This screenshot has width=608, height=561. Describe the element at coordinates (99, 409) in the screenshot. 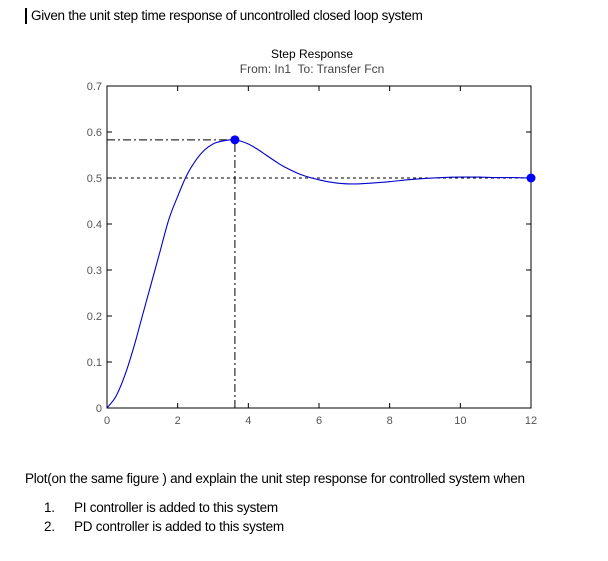

I see `y-tick-label: 0` at that location.